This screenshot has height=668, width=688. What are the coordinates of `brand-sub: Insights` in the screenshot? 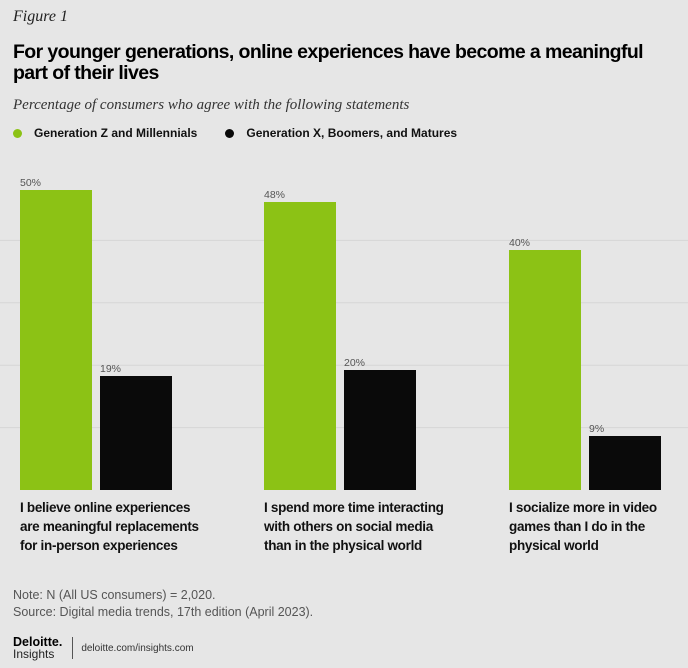 It's located at (34, 654).